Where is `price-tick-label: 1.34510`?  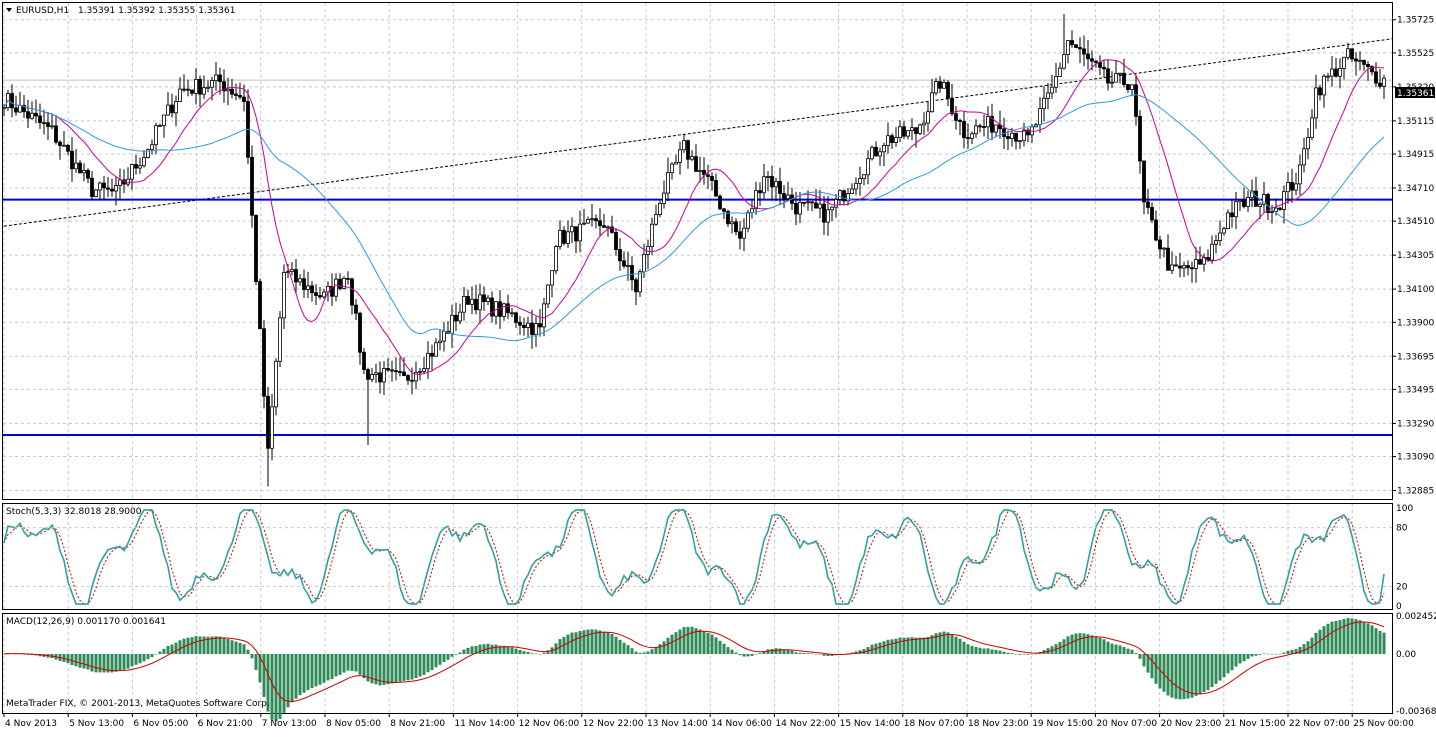 price-tick-label: 1.34510 is located at coordinates (1415, 222).